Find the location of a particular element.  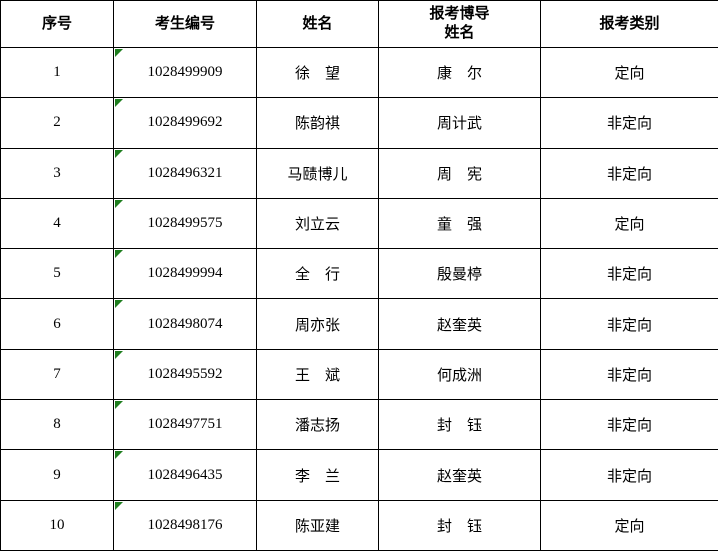

candidate-name: 陈亚建 is located at coordinates (317, 526).